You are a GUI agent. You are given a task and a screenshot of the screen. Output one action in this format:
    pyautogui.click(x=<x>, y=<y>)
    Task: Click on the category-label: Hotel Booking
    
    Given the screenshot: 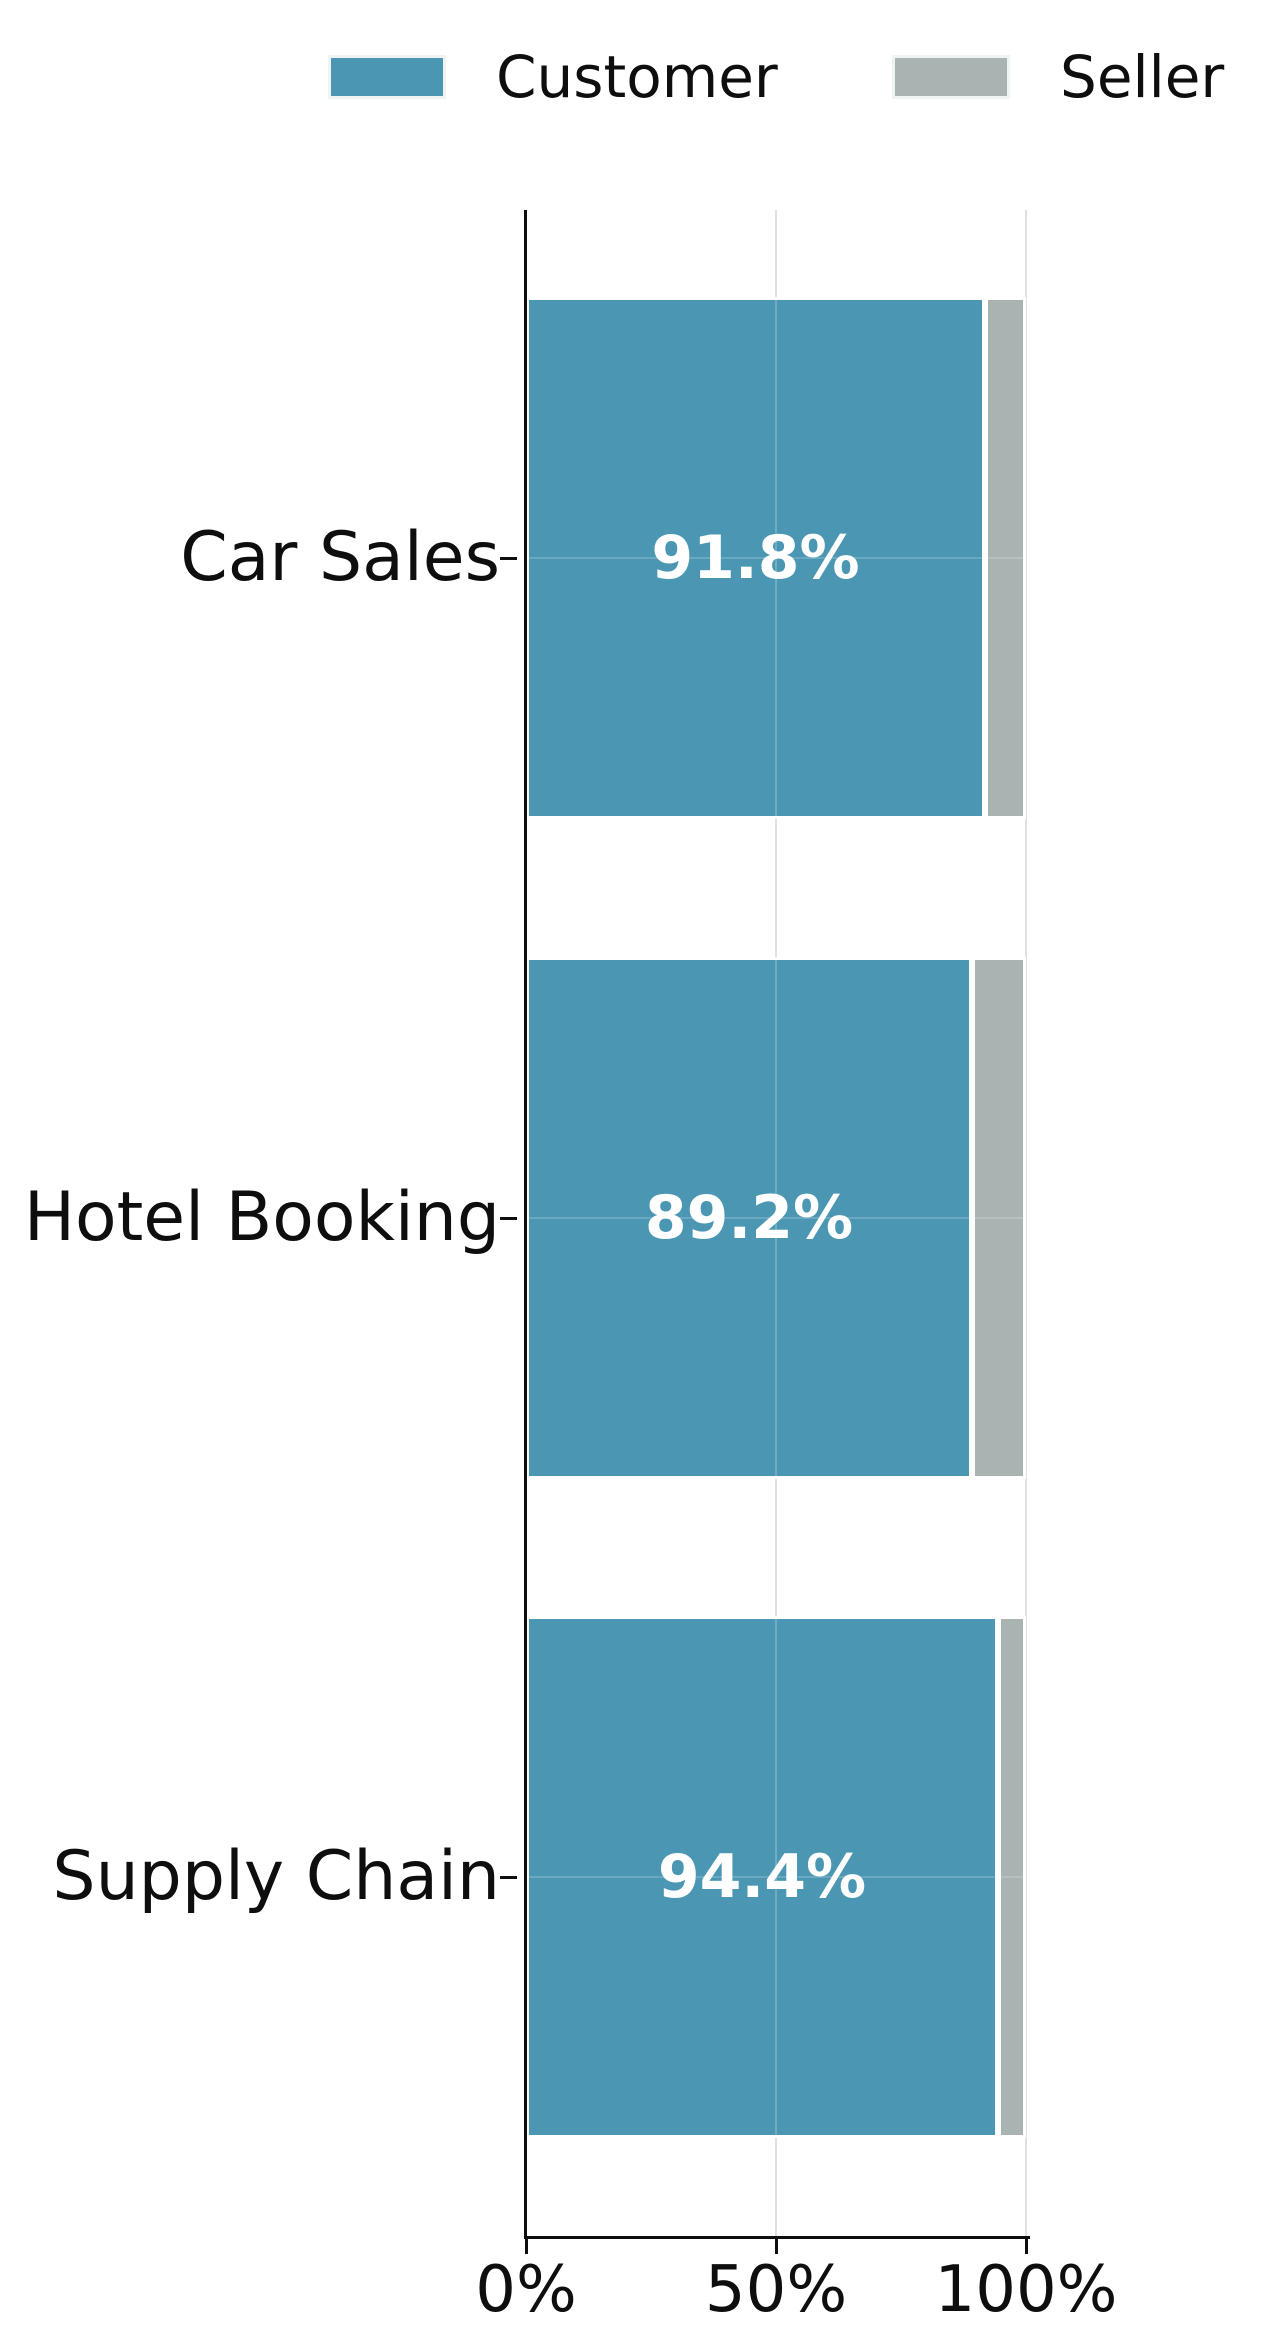 What is the action you would take?
    pyautogui.click(x=261, y=1217)
    